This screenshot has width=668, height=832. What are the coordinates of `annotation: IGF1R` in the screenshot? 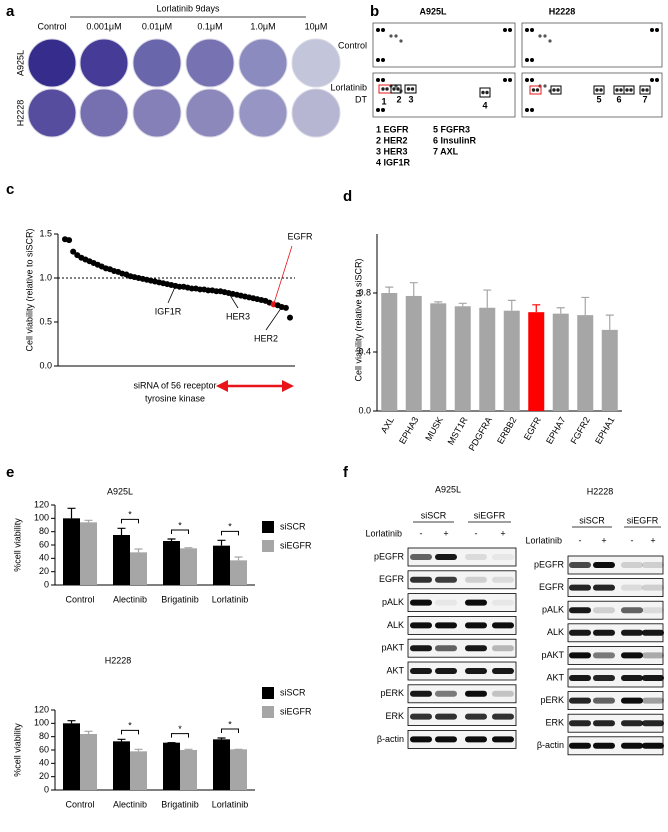 It's located at (168, 311).